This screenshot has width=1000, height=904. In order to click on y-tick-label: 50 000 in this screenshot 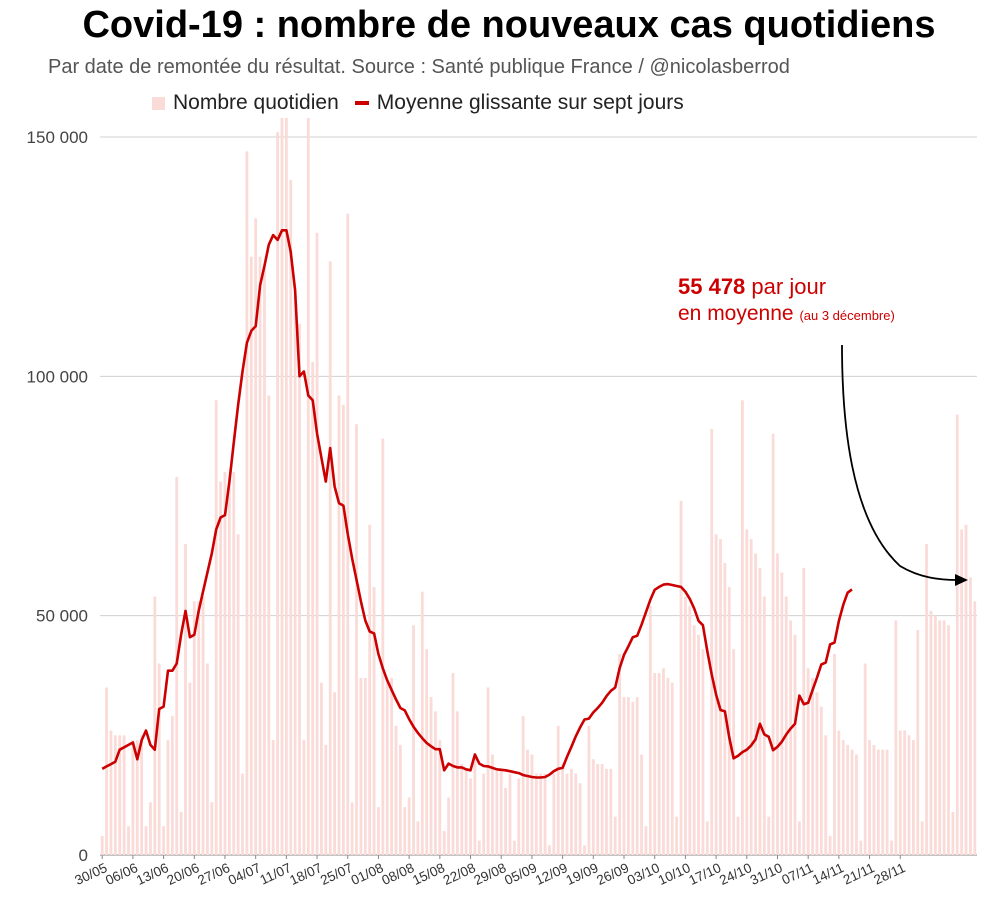, I will do `click(62, 616)`.